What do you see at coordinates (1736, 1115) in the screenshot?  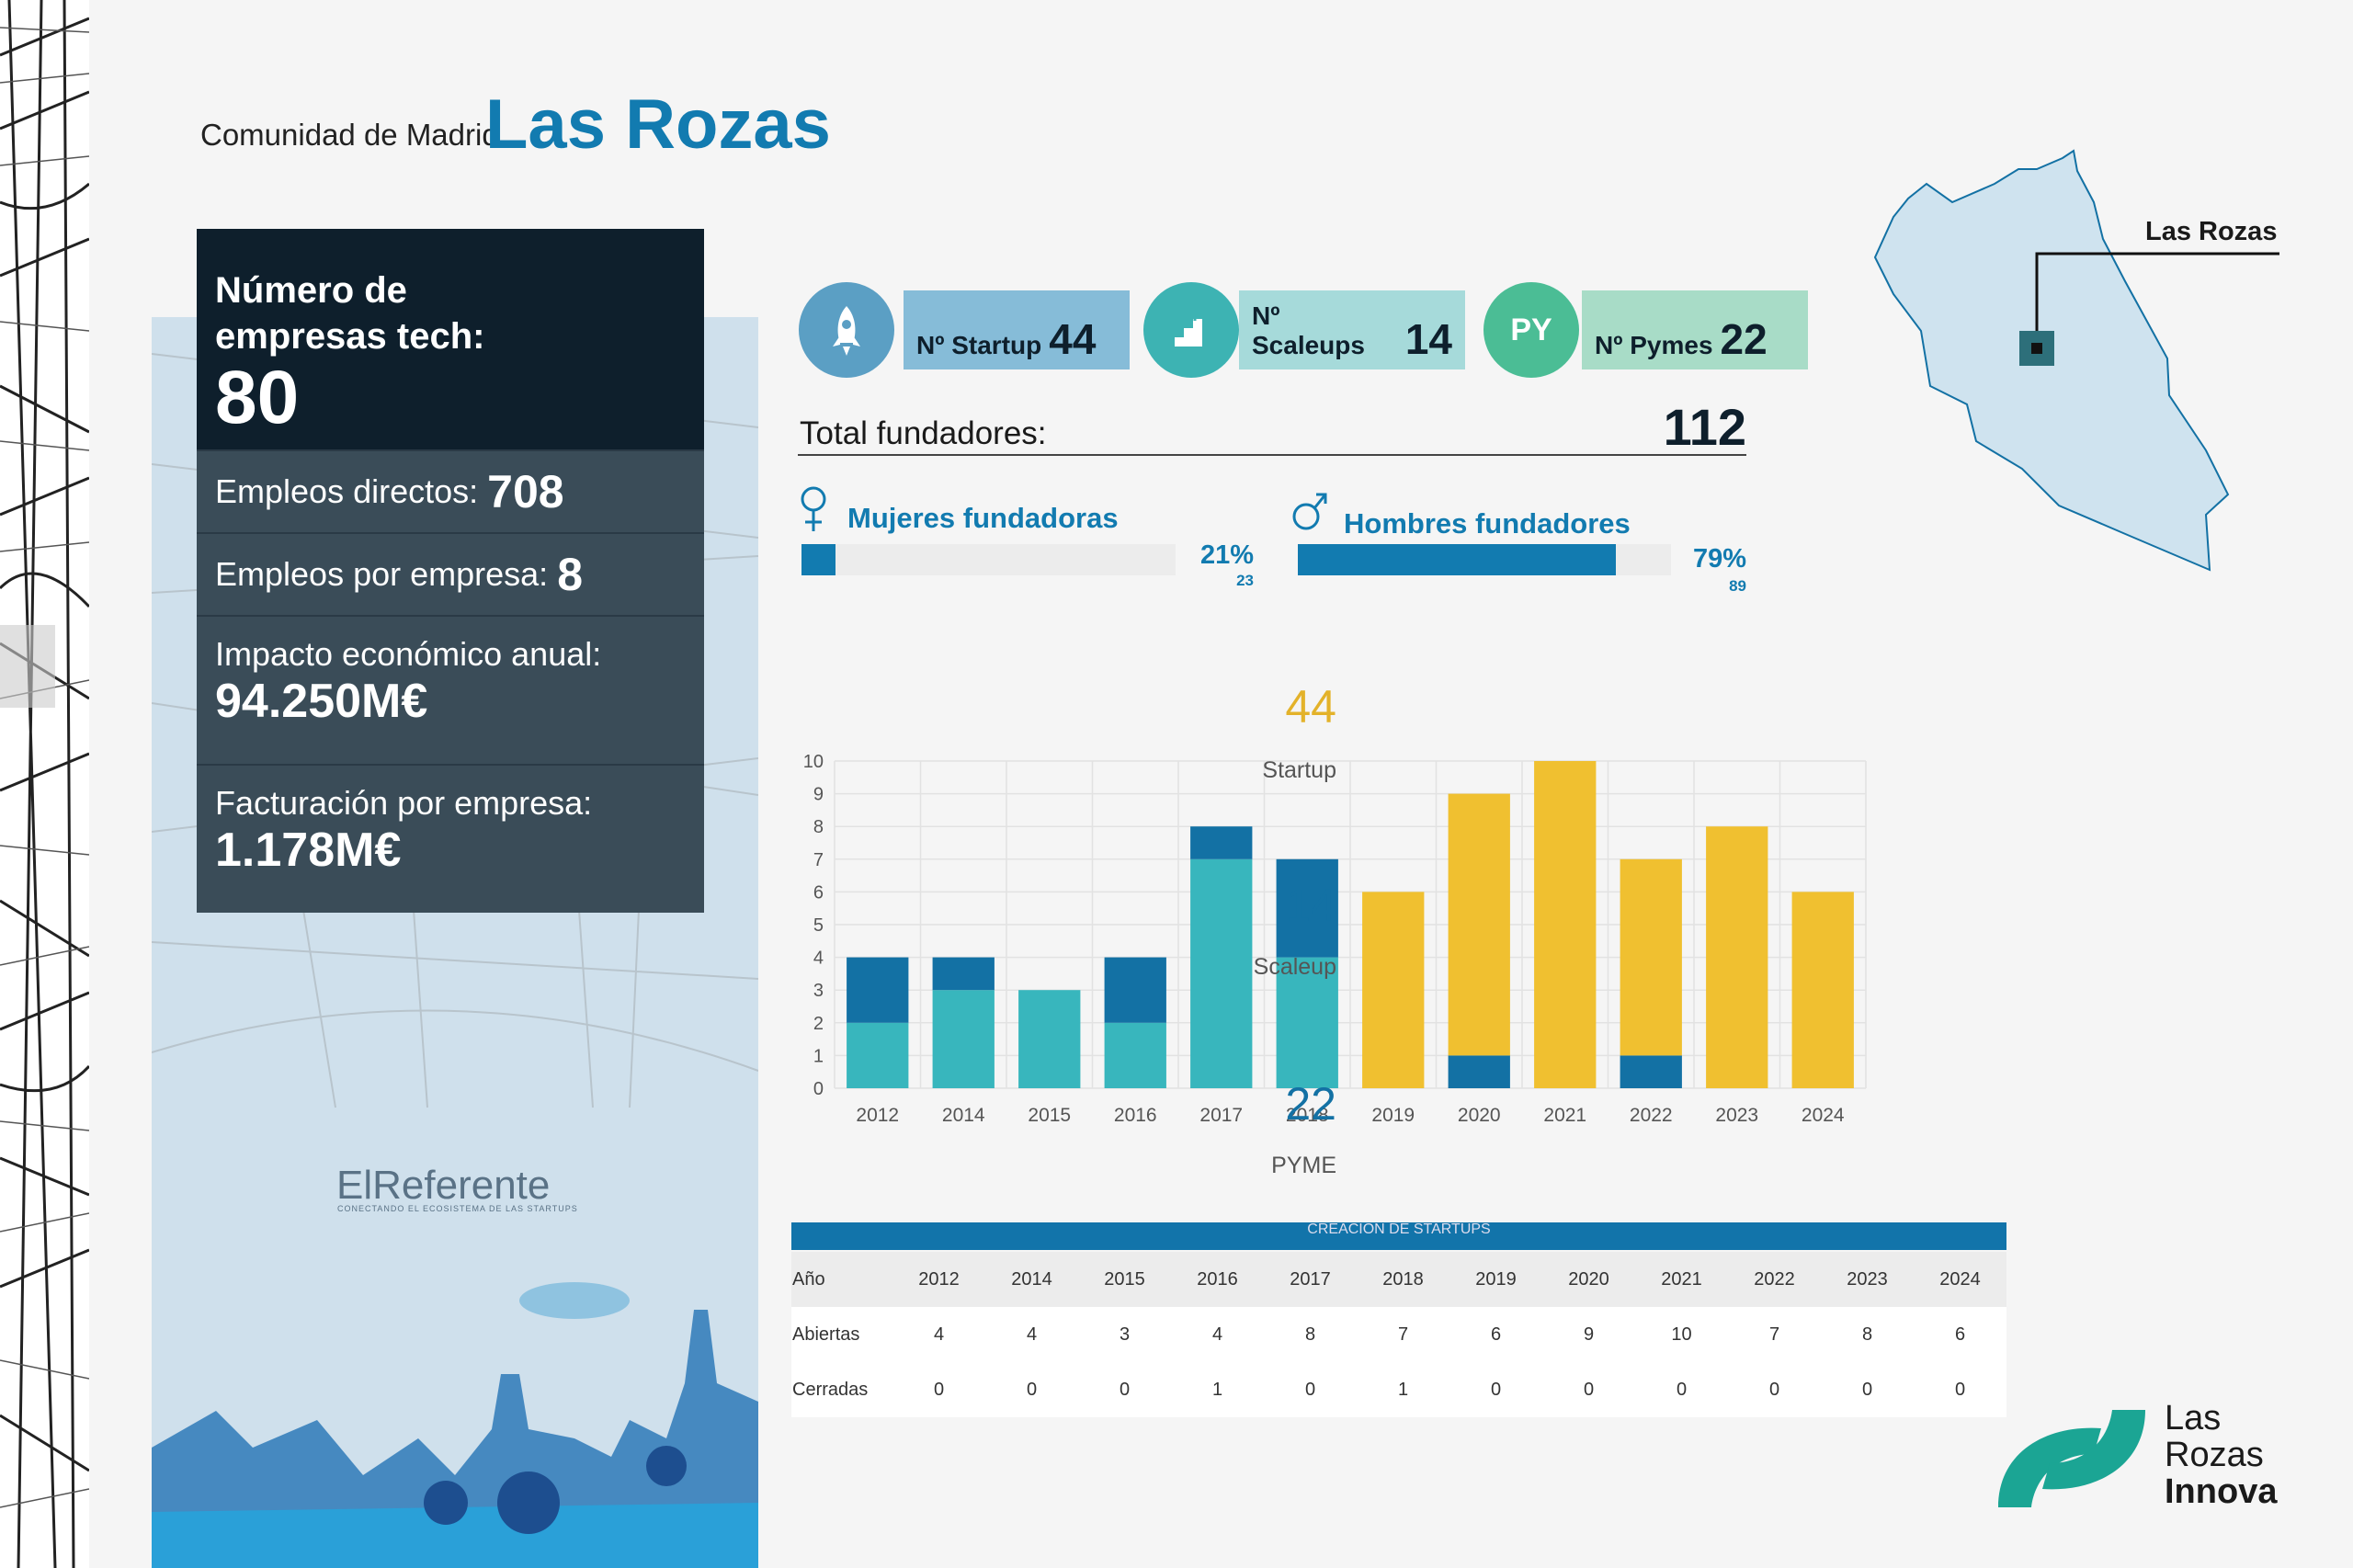 I see `chart-x-tick-label: 2023` at bounding box center [1736, 1115].